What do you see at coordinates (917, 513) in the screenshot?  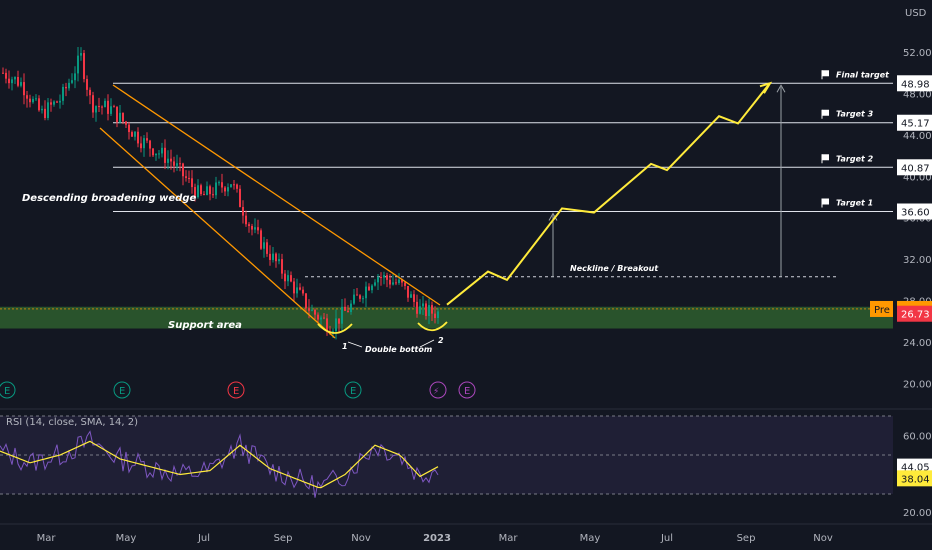 I see `rsi-tick-label: 20.00` at bounding box center [917, 513].